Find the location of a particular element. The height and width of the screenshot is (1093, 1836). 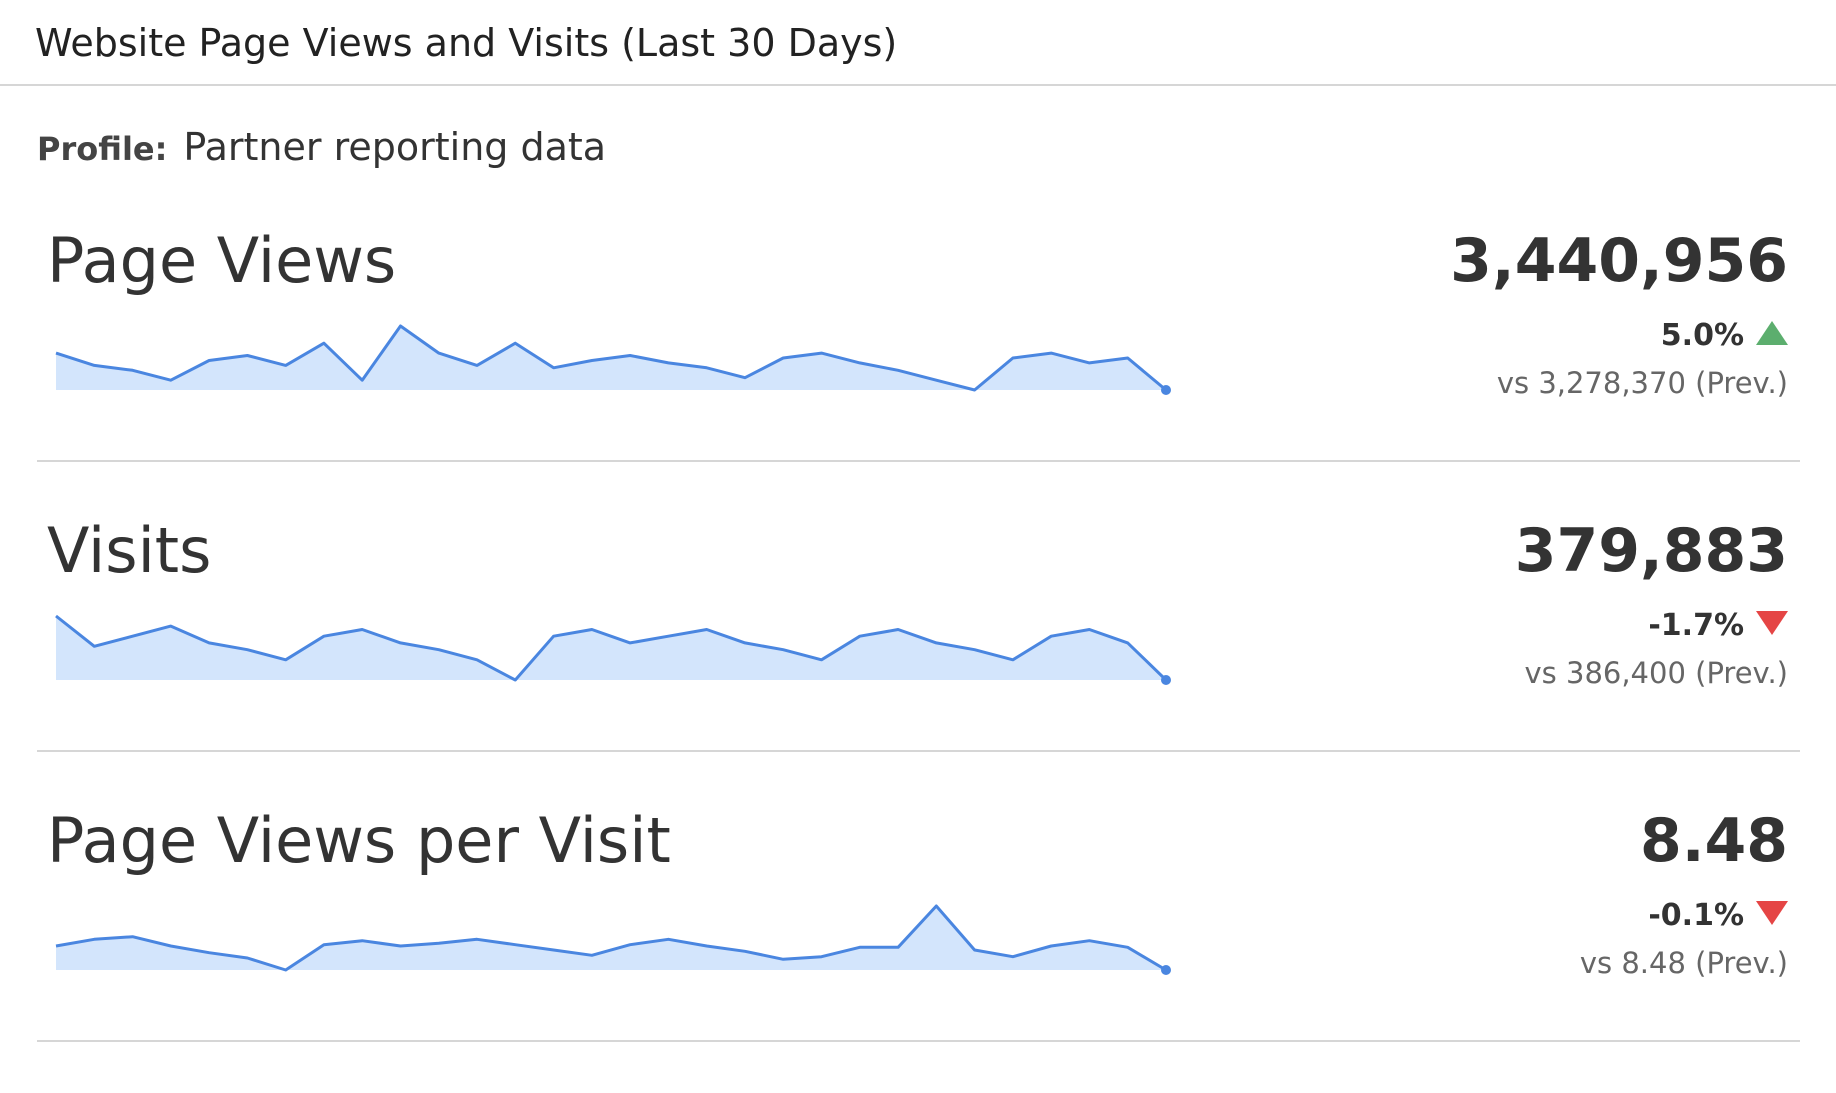

arrow-up-icon is located at coordinates (1772, 333).